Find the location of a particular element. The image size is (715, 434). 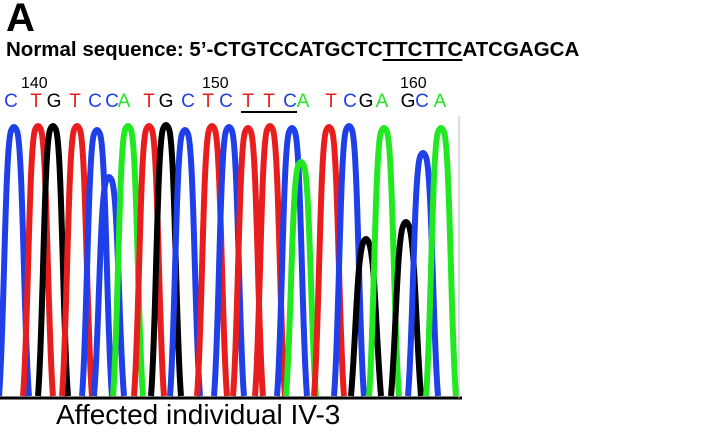

mutation-underline is located at coordinates (269, 112).